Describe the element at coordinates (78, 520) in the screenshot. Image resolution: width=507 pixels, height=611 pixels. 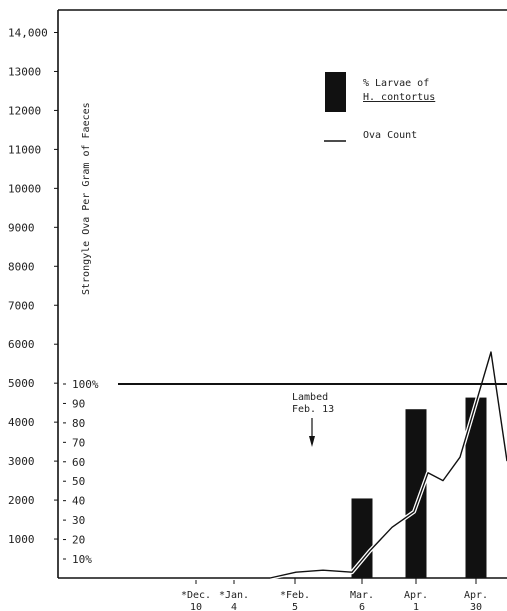
I see `percent-tick-label: 30` at that location.